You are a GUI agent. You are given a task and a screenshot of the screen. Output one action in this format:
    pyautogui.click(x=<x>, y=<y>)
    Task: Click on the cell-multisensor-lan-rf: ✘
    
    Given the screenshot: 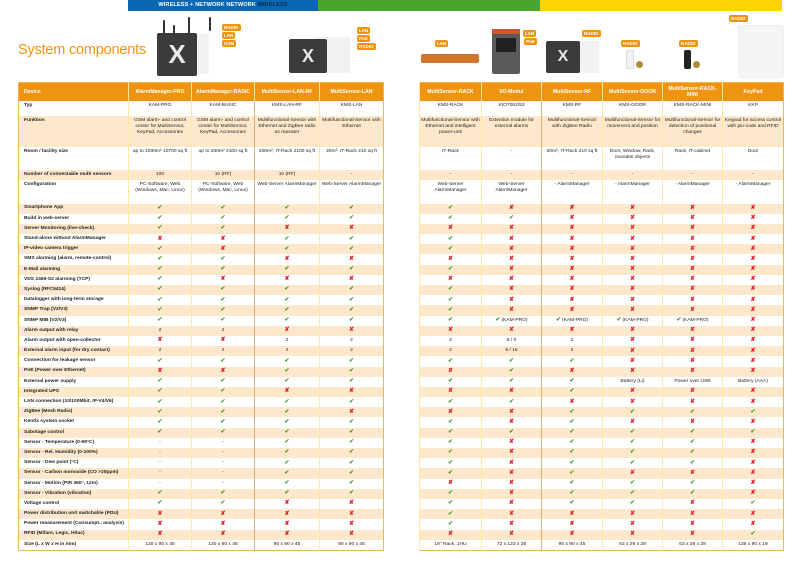 What is the action you would take?
    pyautogui.click(x=287, y=229)
    